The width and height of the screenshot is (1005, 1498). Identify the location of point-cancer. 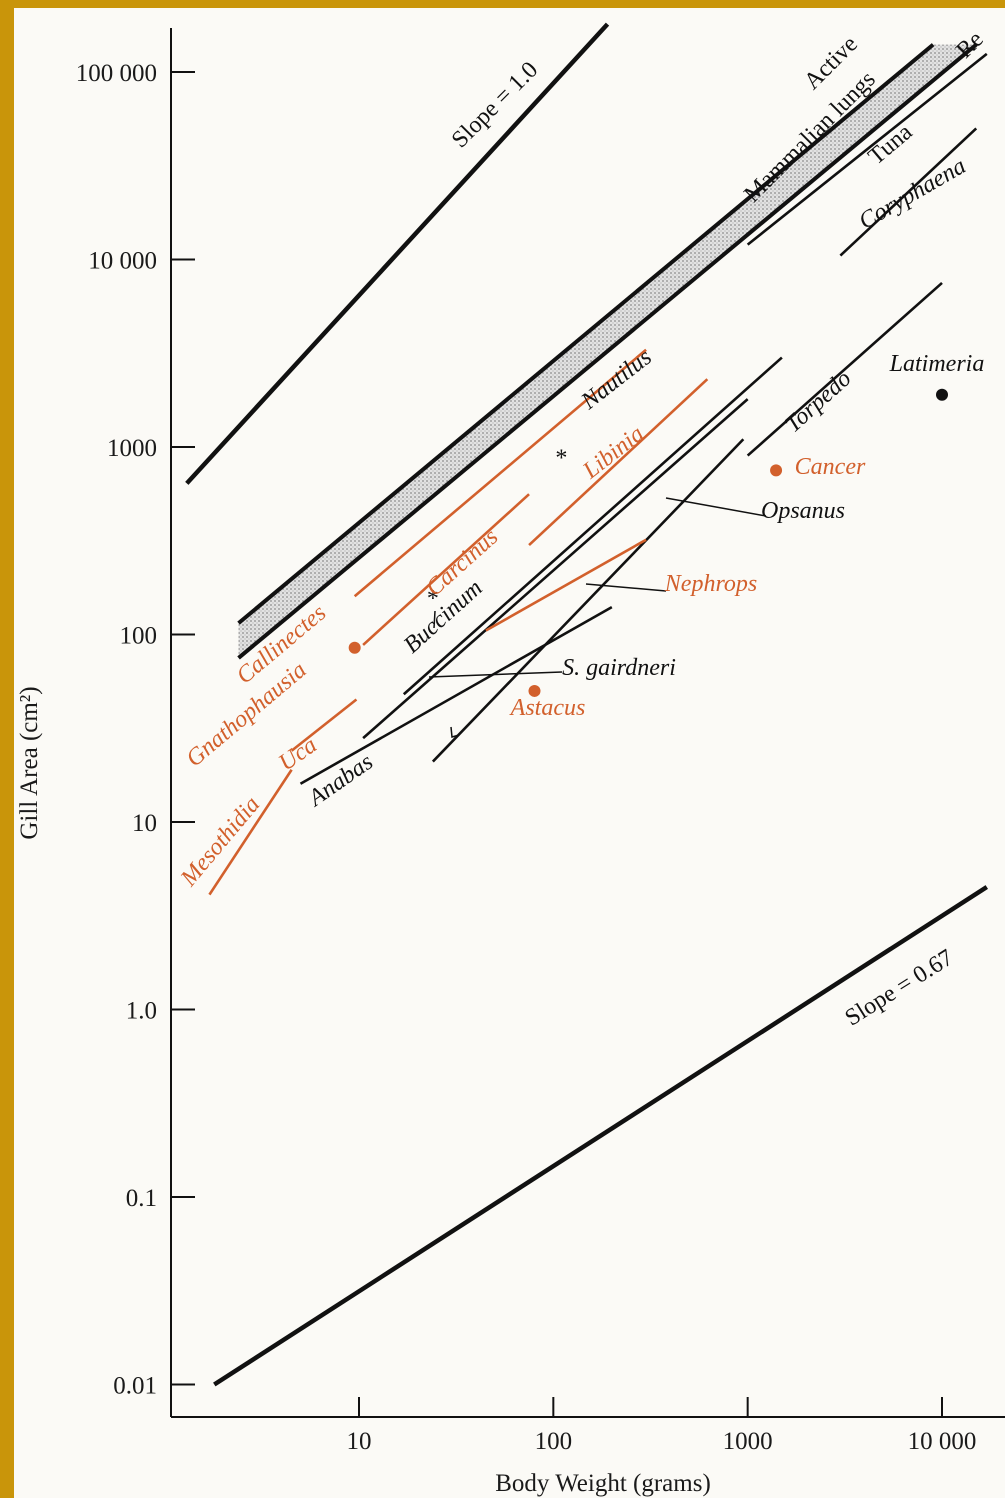
(776, 470).